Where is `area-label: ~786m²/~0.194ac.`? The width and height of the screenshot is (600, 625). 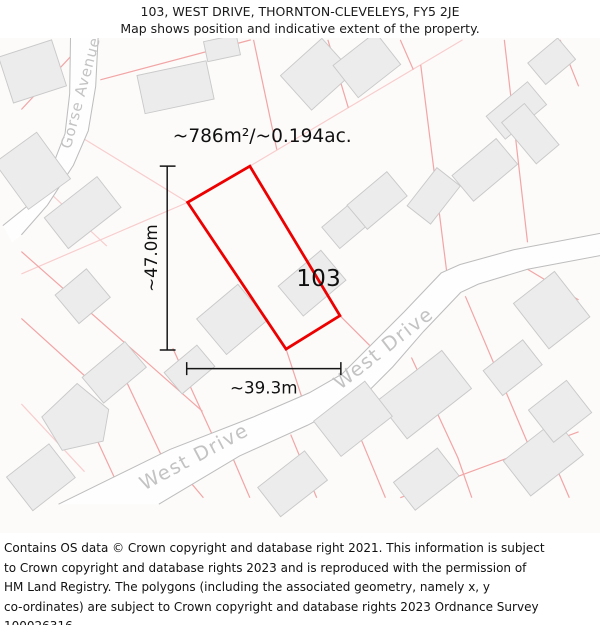
area-label: ~786m²/~0.194ac. is located at coordinates (262, 136).